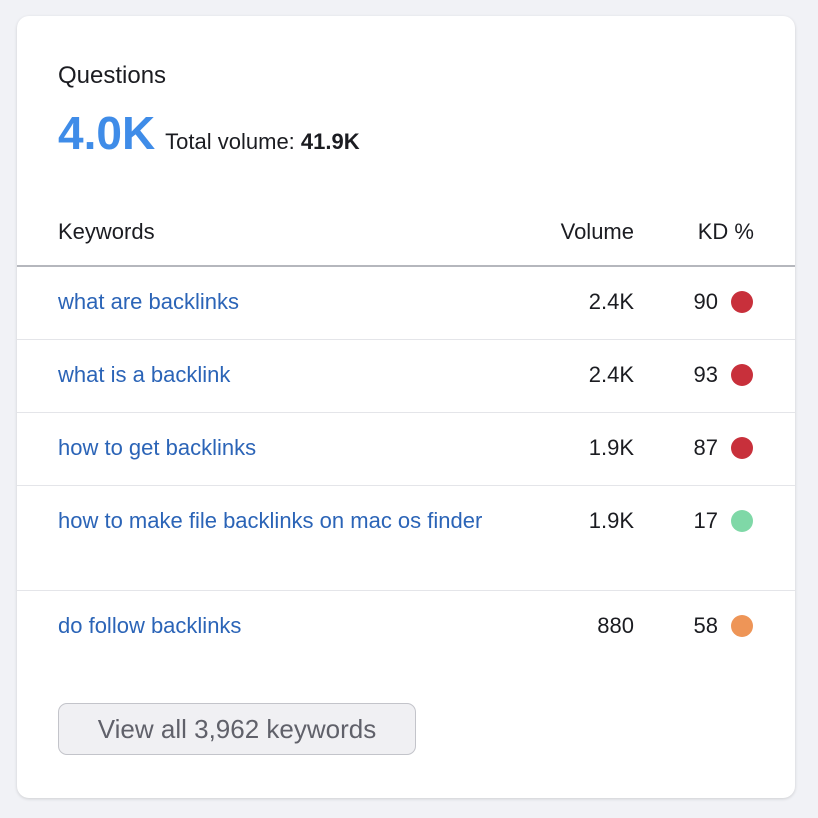 This screenshot has height=818, width=818. Describe the element at coordinates (705, 301) in the screenshot. I see `kd-value: 90` at that location.